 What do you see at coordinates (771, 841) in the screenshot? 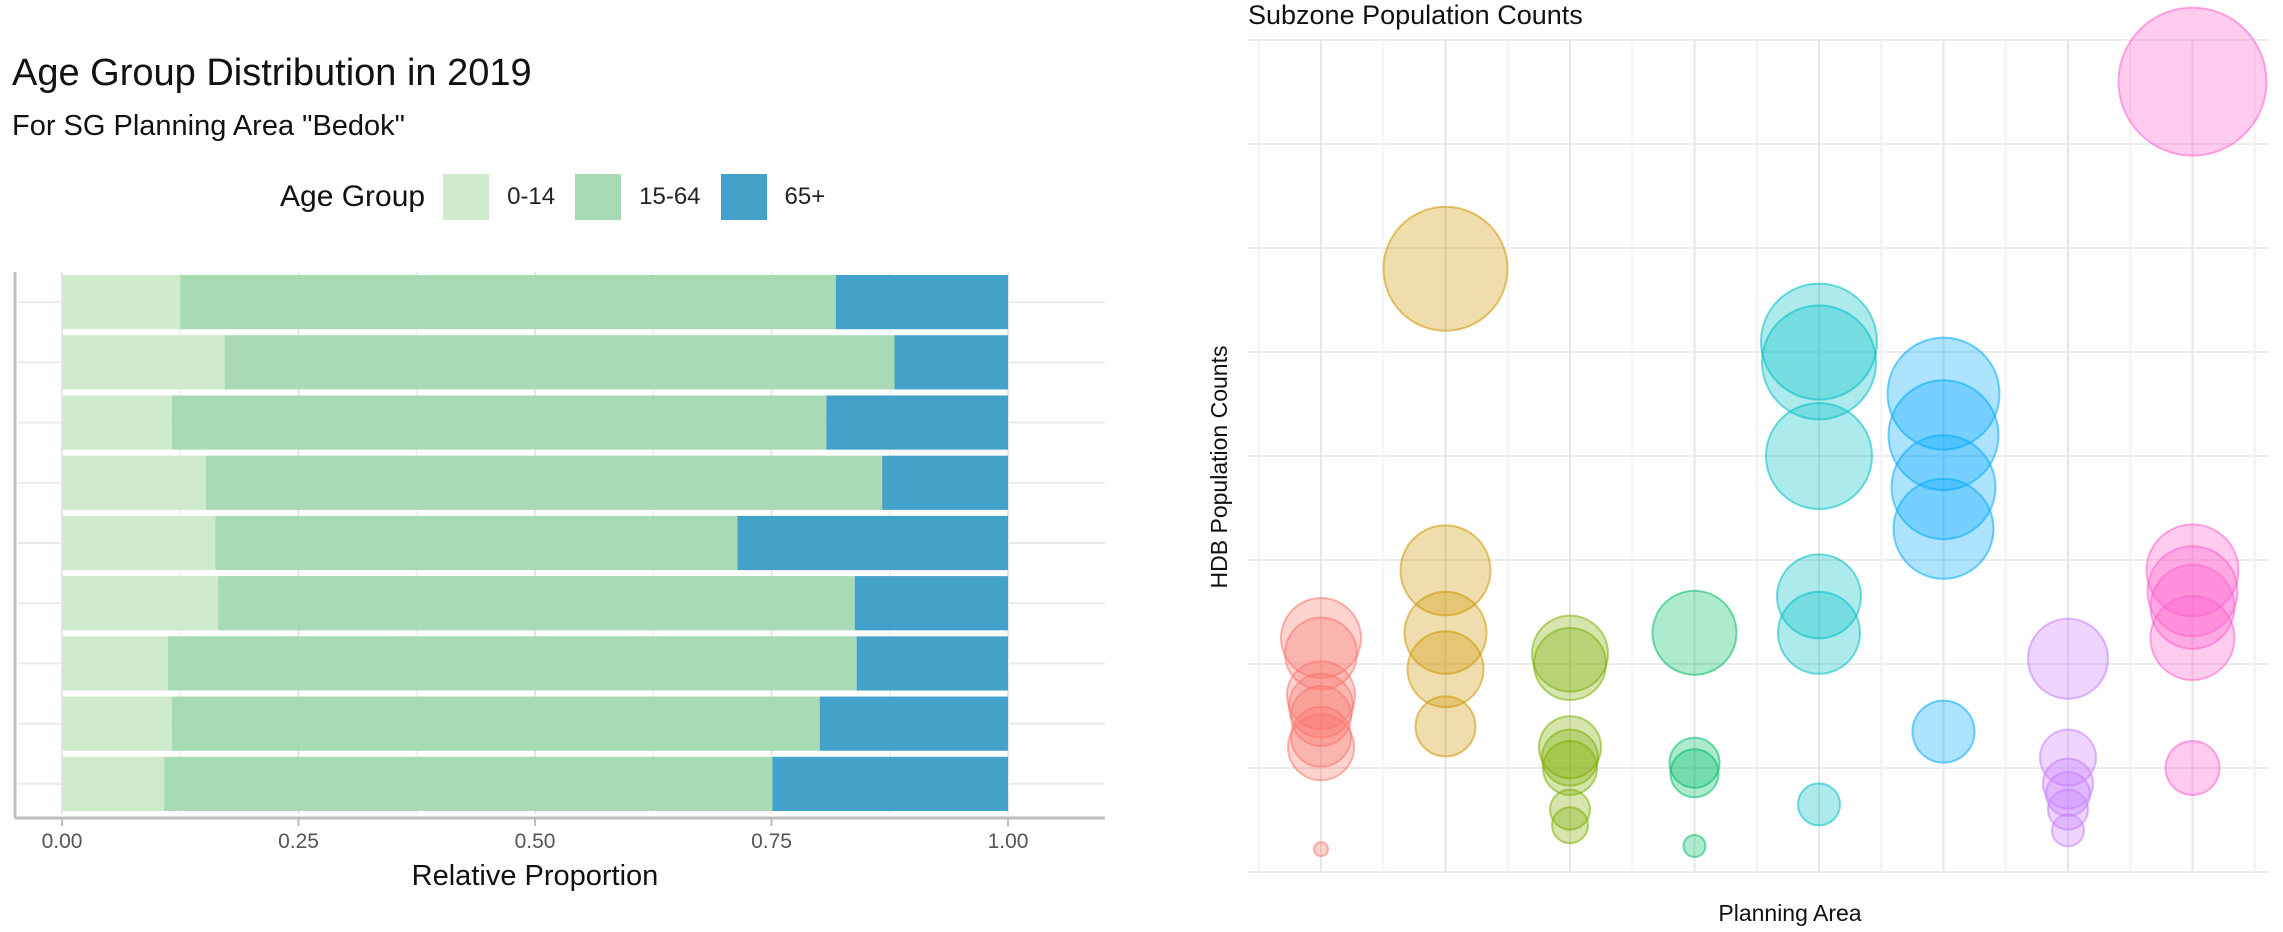
I see `x-tick-label: 0.75` at bounding box center [771, 841].